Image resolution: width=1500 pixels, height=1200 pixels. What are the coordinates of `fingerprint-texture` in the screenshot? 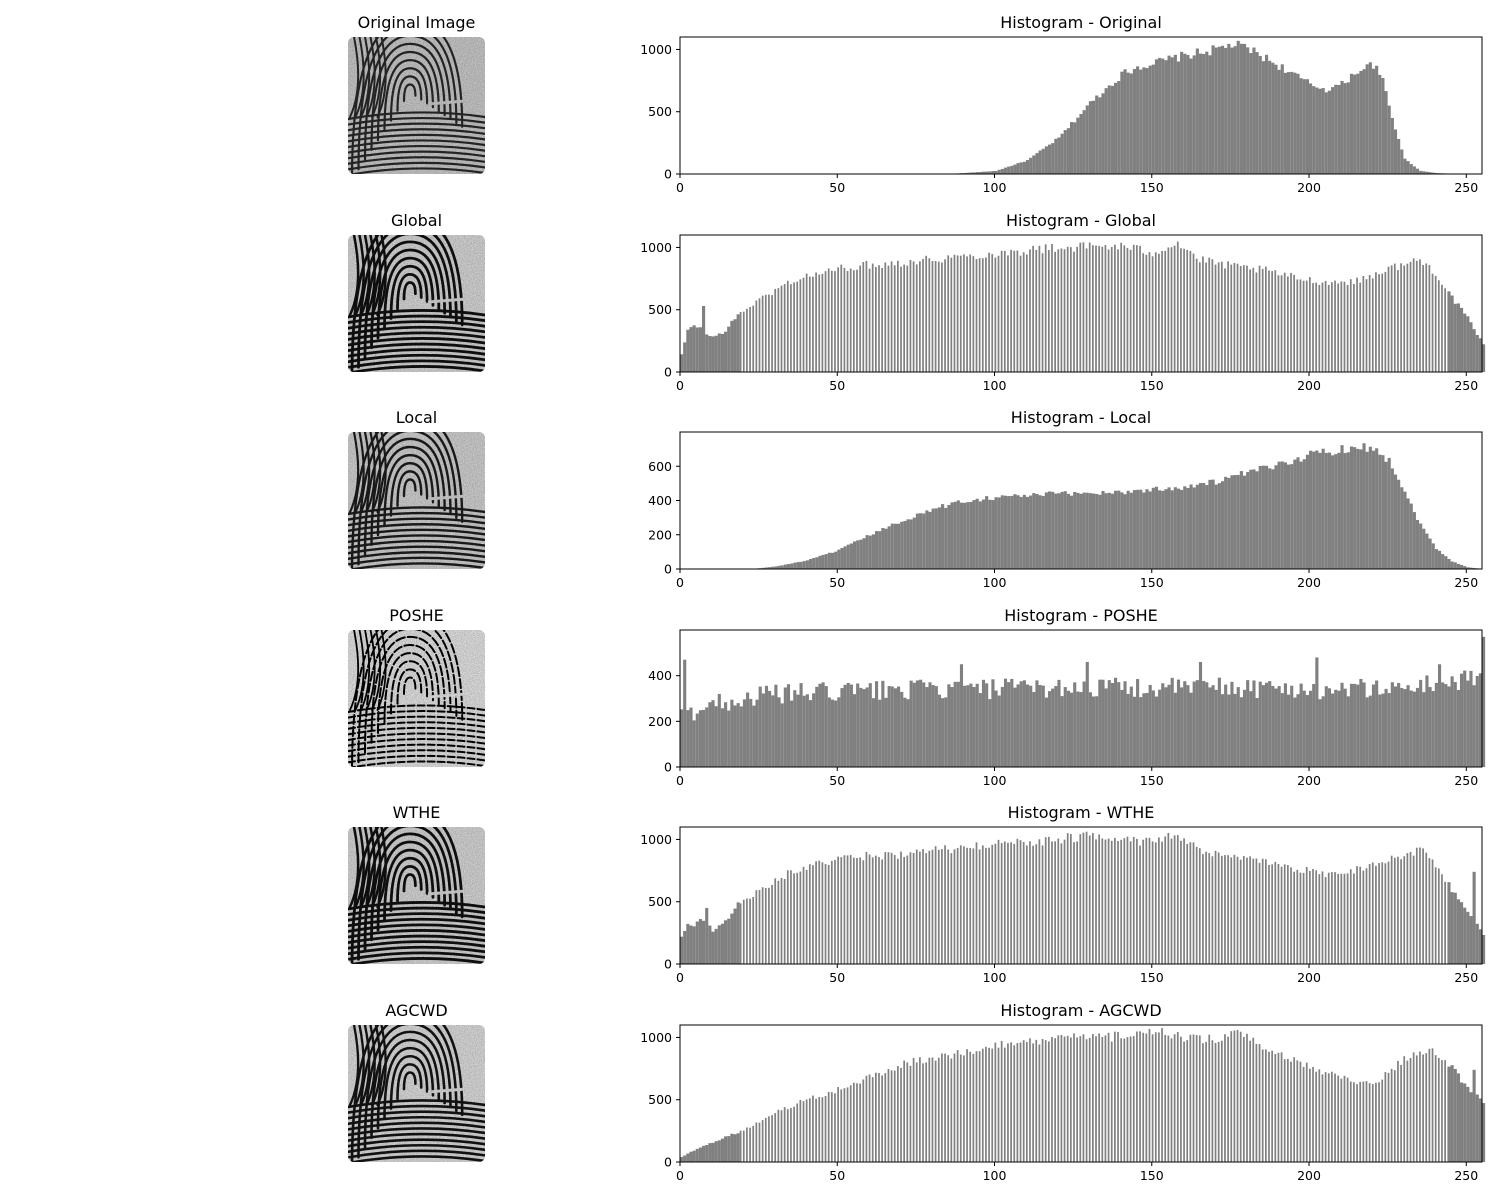 It's located at (416, 1093).